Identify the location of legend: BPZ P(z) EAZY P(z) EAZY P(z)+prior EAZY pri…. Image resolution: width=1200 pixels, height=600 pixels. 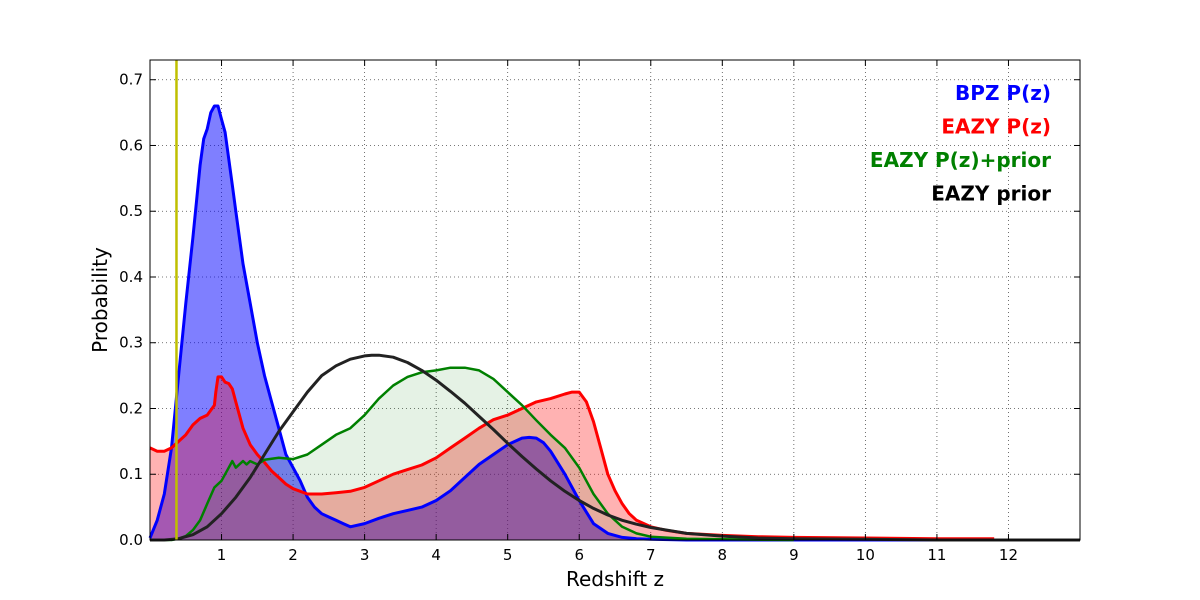
(960, 143).